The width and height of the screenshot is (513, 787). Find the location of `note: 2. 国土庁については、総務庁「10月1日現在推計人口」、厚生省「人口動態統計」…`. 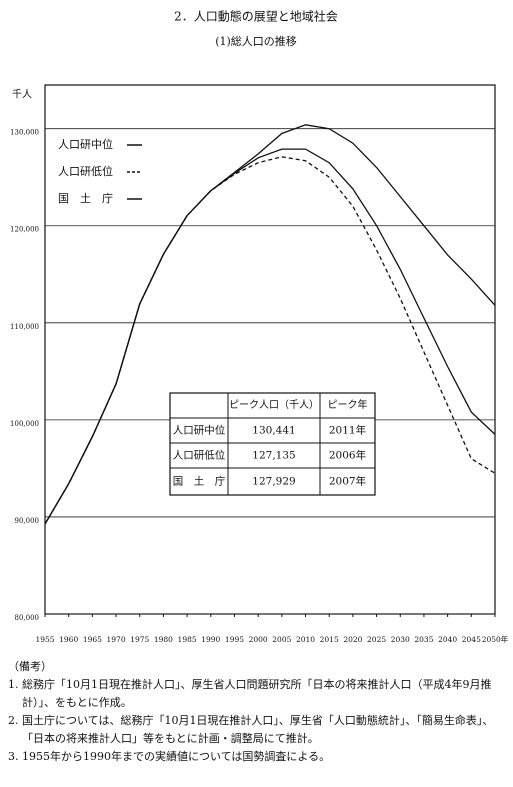

note: 2. 国土庁については、総務庁「10月1日現在推計人口」、厚生省「人口動態統計」… is located at coordinates (251, 729).